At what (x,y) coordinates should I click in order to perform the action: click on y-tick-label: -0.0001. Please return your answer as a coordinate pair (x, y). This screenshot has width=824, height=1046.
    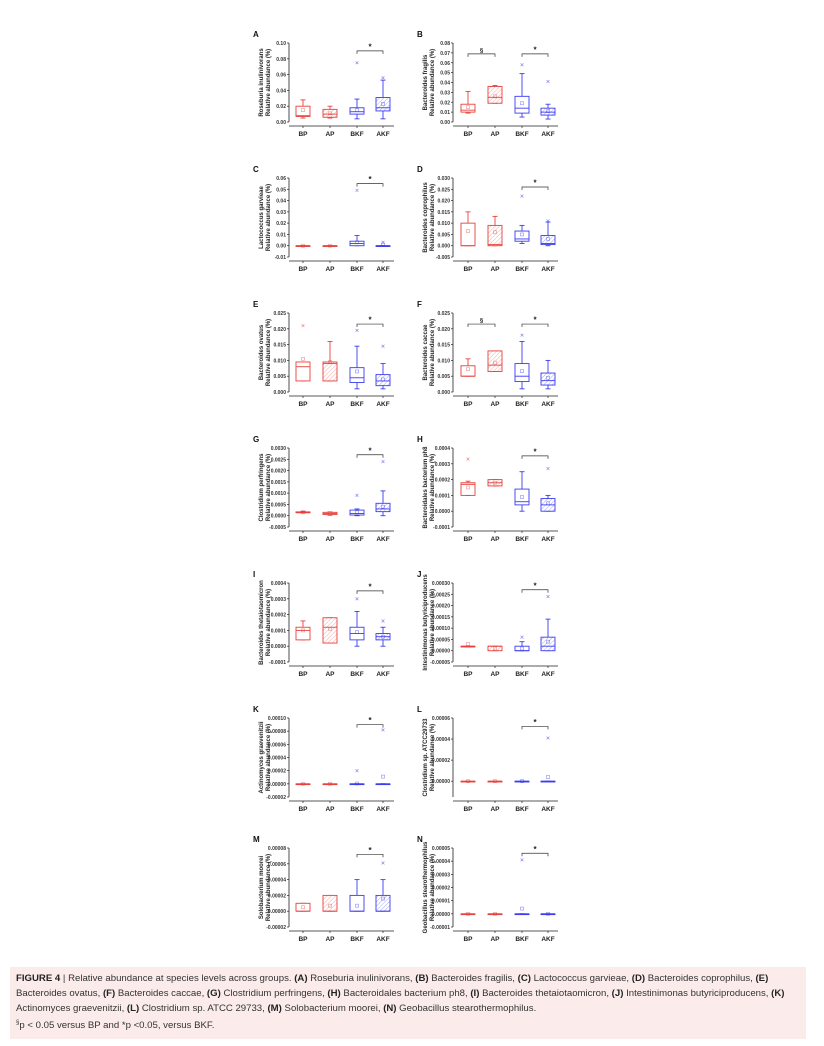
    Looking at the image, I should click on (441, 528).